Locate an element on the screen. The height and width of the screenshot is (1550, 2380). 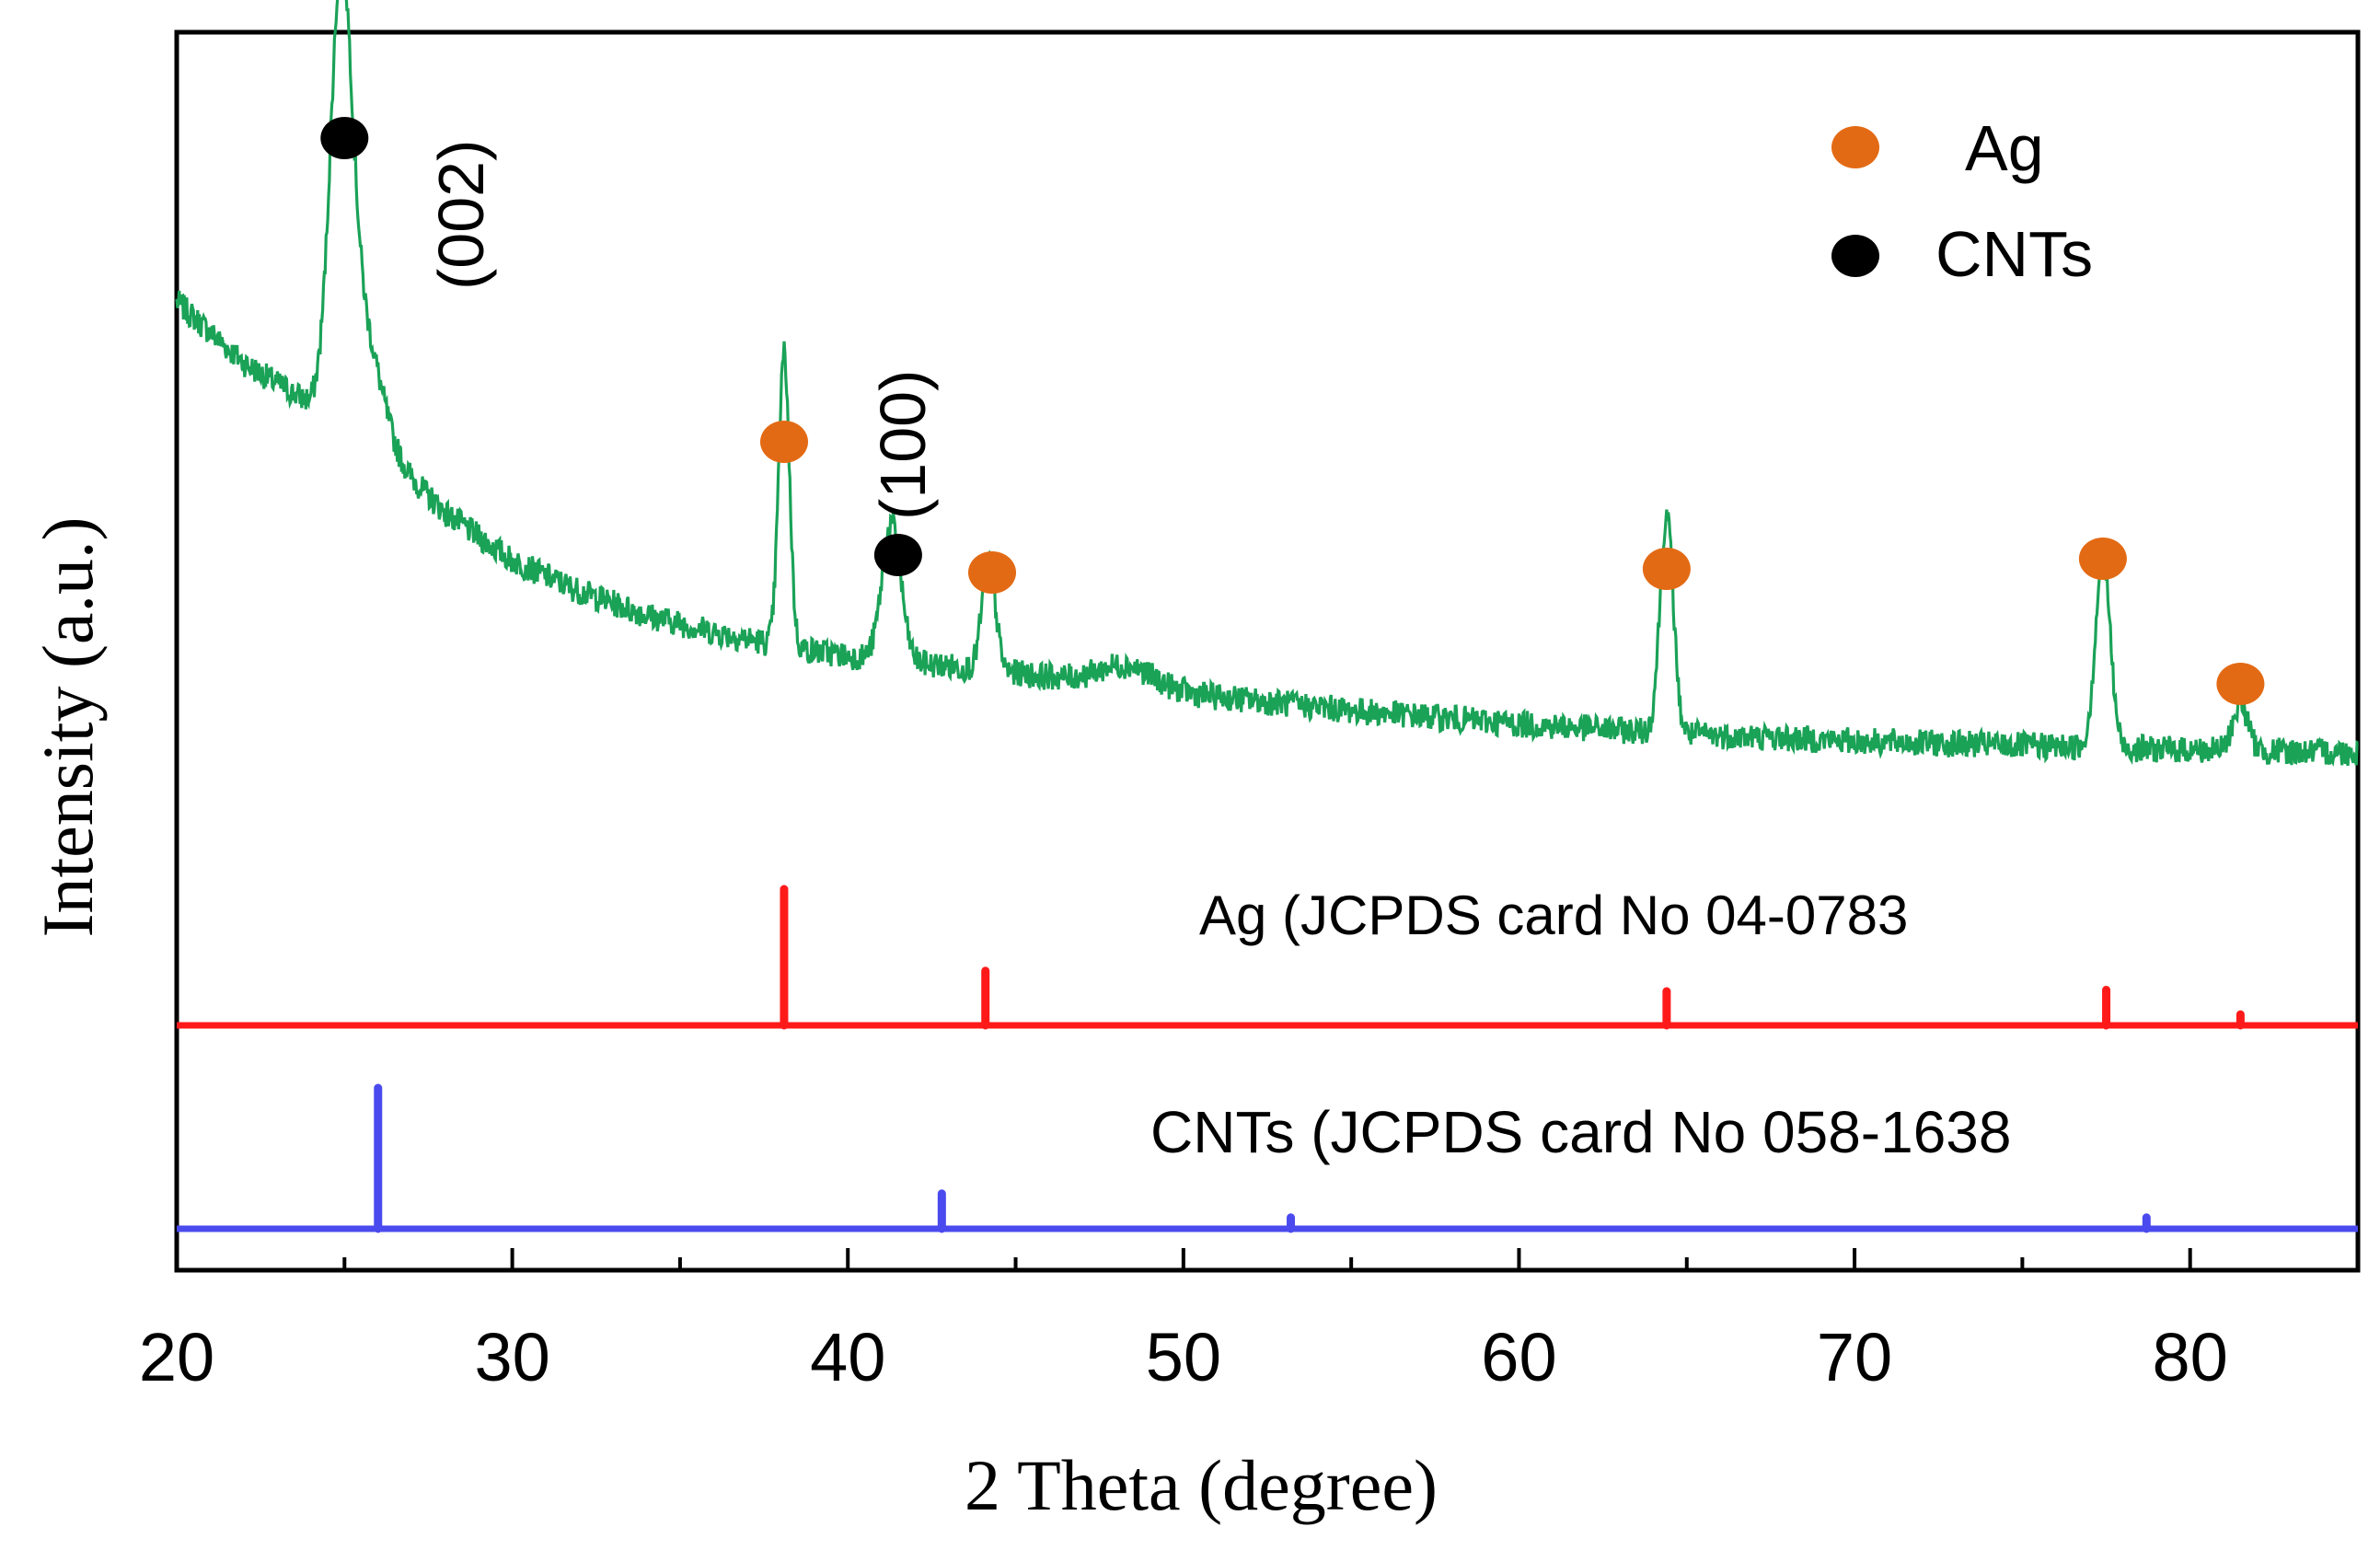
ag-reference-label: Ag (JCPDS card No 04-0783 is located at coordinates (1553, 915).